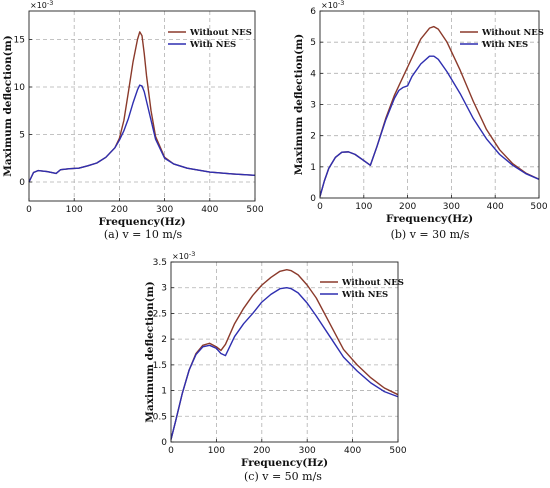 This screenshot has width=550, height=488. Describe the element at coordinates (19, 41) in the screenshot. I see `y-tick-label: 15` at that location.